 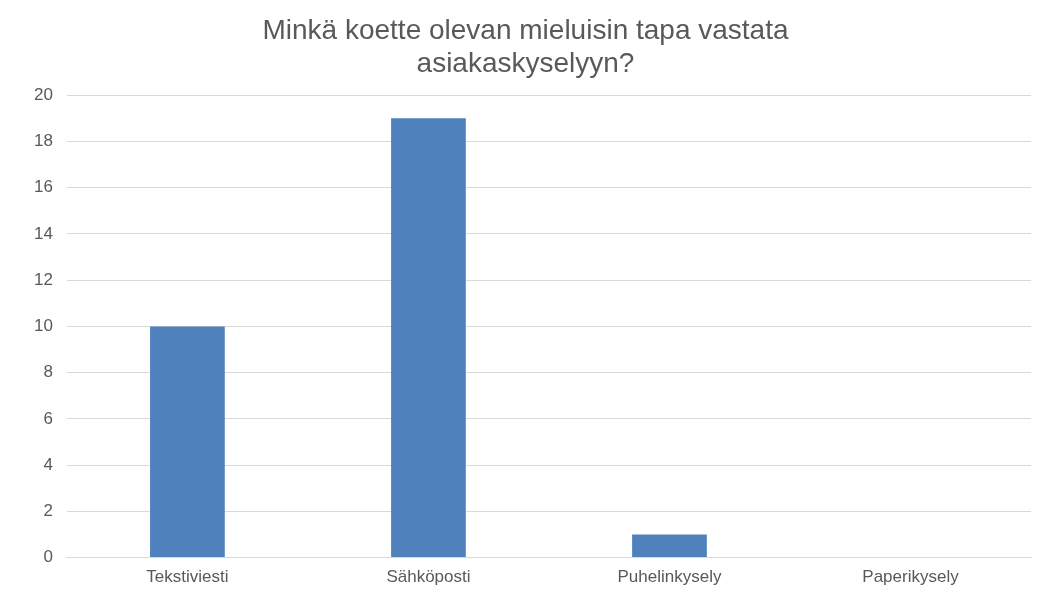 I want to click on y-tick-label: 8, so click(x=48, y=372).